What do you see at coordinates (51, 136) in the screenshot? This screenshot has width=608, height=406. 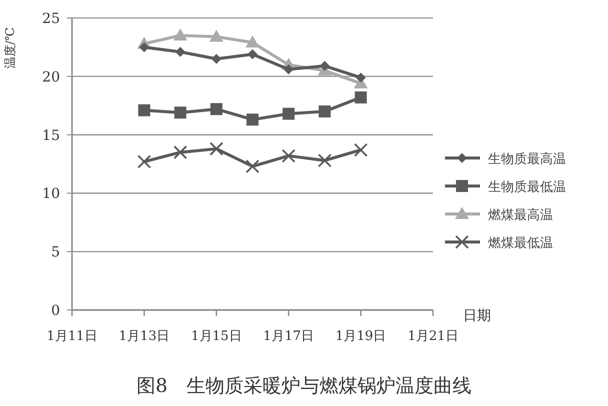 I see `y-tick-label: 15` at bounding box center [51, 136].